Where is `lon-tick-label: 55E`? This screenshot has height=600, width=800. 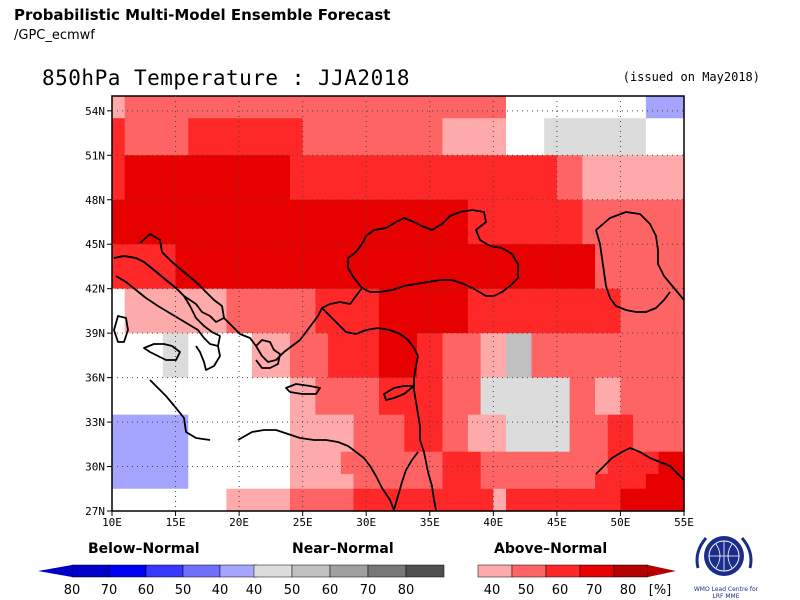
lon-tick-label: 55E is located at coordinates (684, 522).